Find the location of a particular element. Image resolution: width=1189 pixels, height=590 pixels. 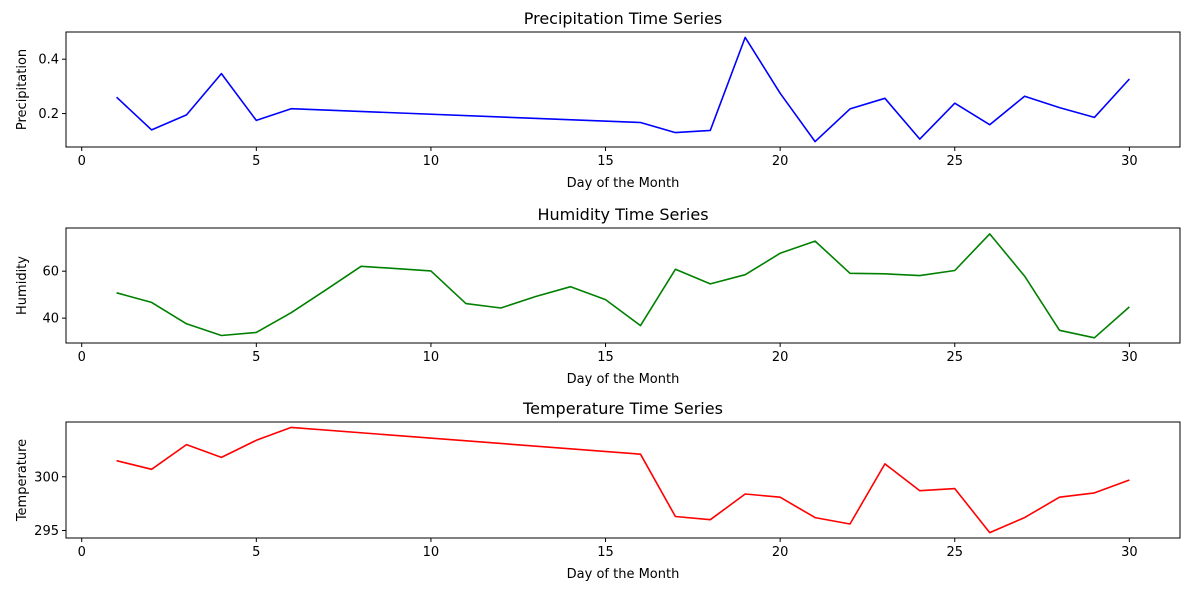

chart-title: Temperature Time Series is located at coordinates (622, 408).